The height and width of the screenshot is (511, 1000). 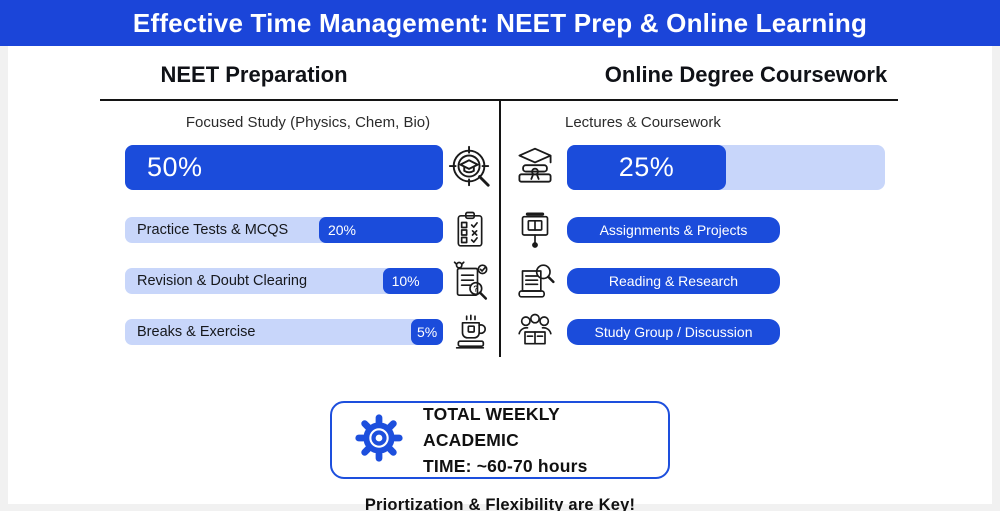 What do you see at coordinates (342, 230) in the screenshot?
I see `practice-tests-value: 20%` at bounding box center [342, 230].